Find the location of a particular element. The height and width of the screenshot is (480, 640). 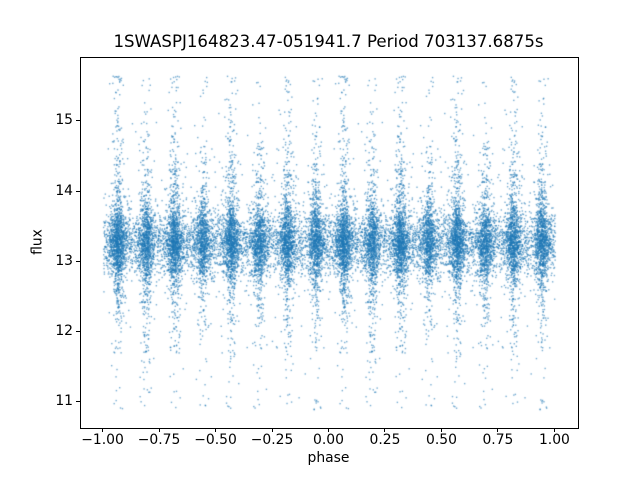

x-tick-label: −0.75 is located at coordinates (159, 440).